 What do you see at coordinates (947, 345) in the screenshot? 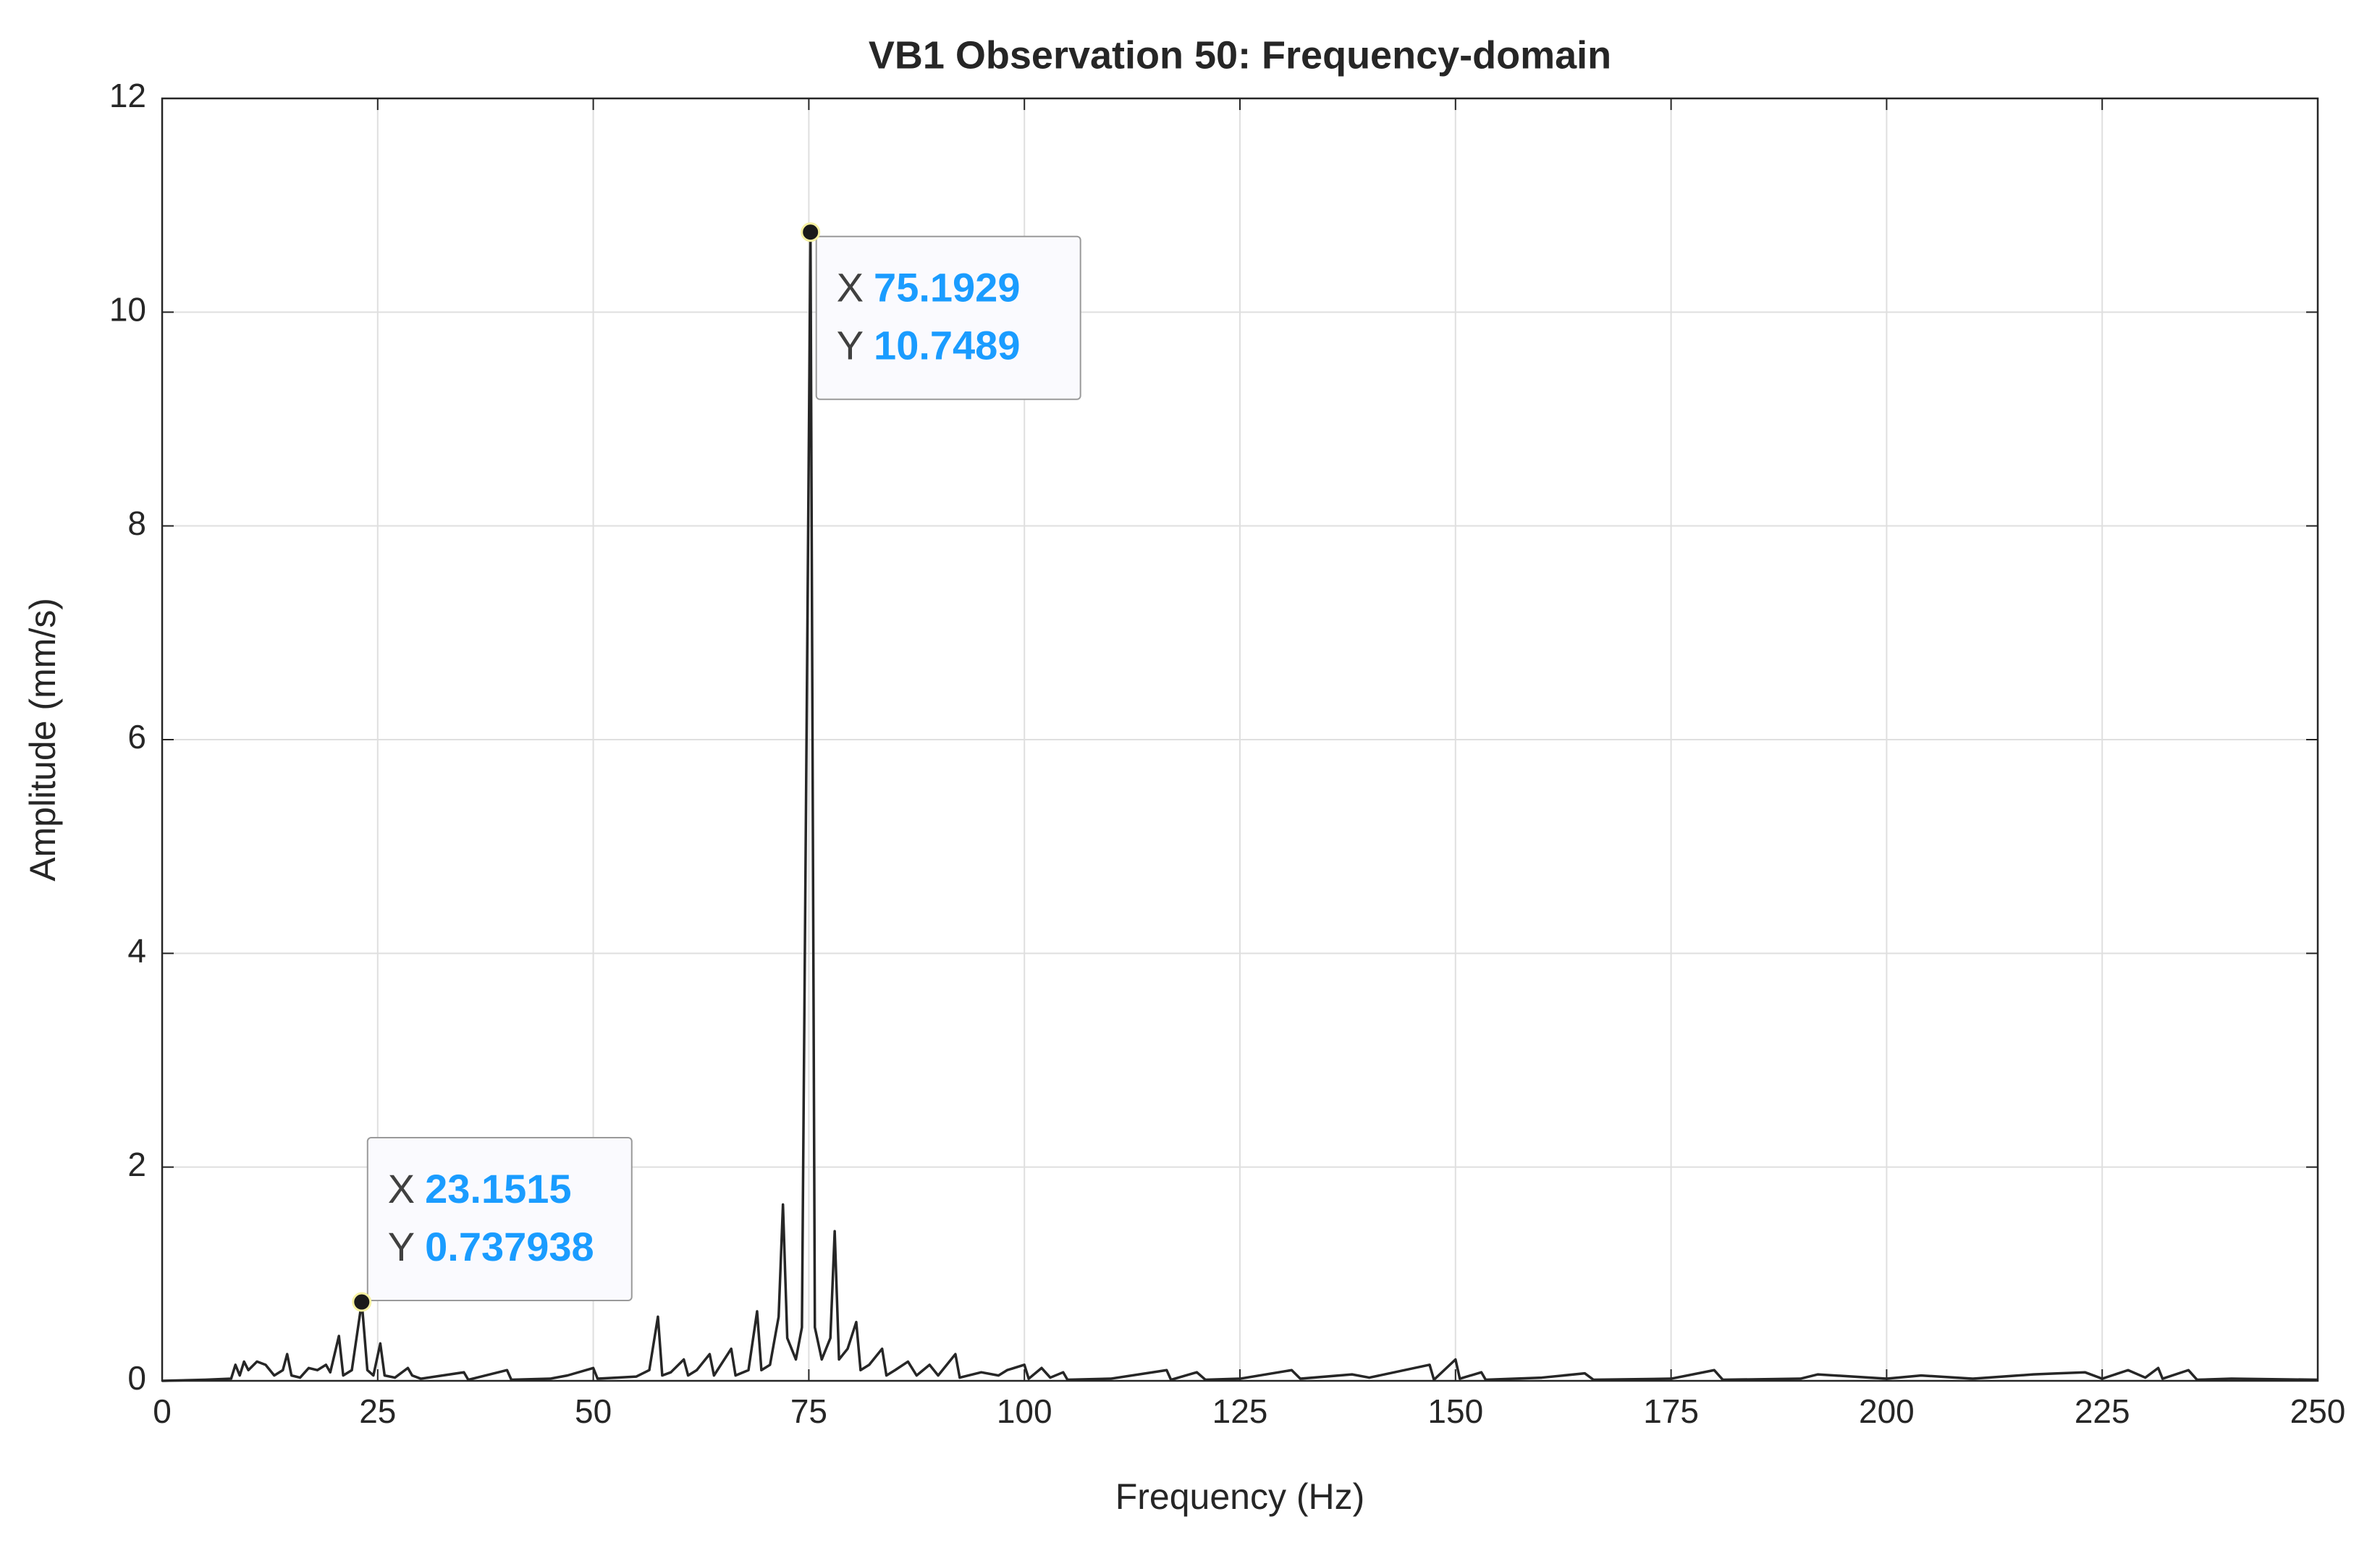
I see `datatip-y-value: 10.7489` at bounding box center [947, 345].